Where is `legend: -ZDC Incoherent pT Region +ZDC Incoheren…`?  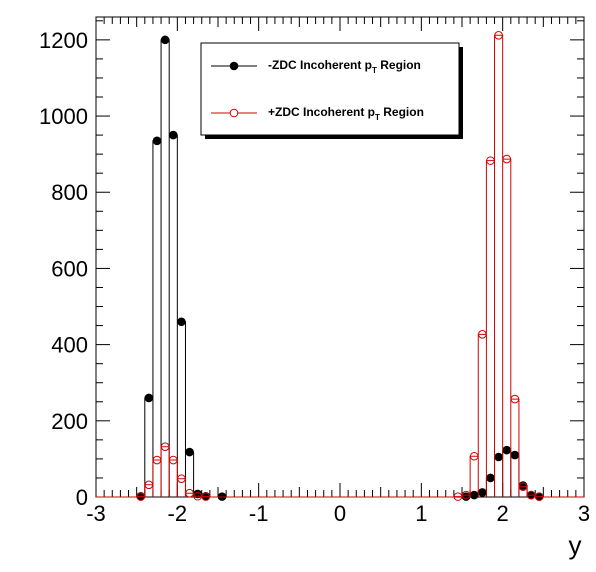
legend: -ZDC Incoherent pT Region +ZDC Incoheren… is located at coordinates (331, 90).